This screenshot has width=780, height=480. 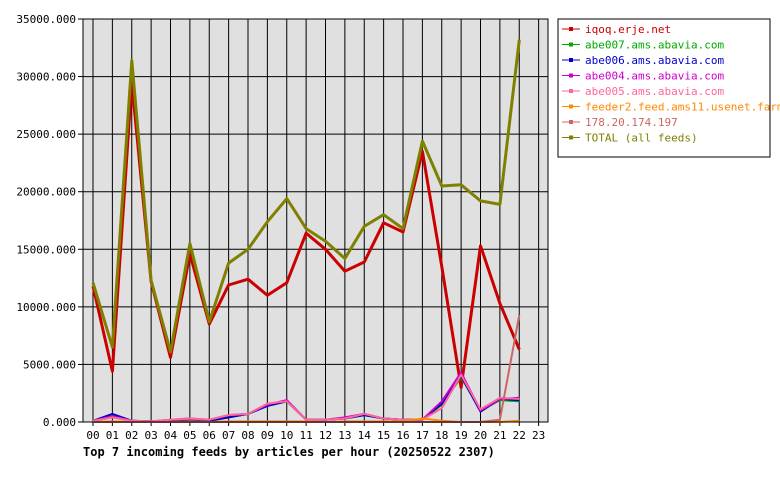 I want to click on x-tick-label: 04, so click(x=171, y=435).